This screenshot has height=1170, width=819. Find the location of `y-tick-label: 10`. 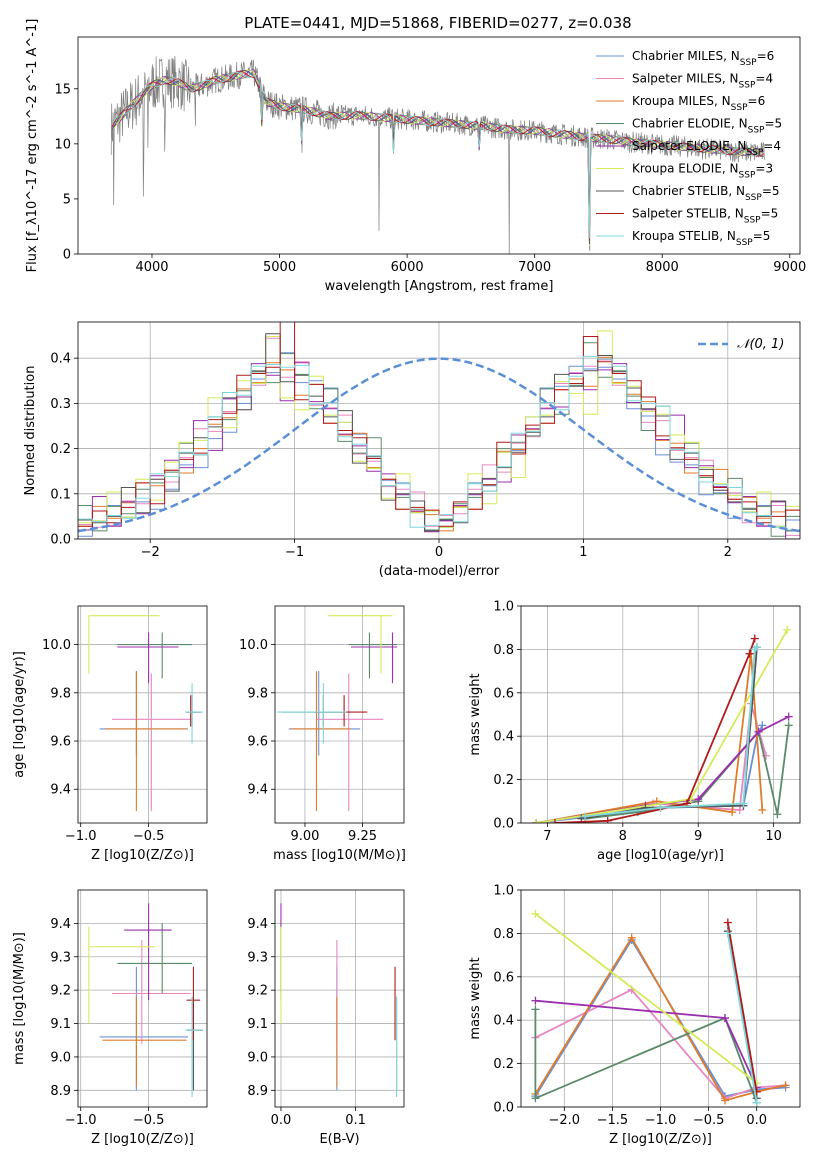

y-tick-label: 10 is located at coordinates (62, 144).